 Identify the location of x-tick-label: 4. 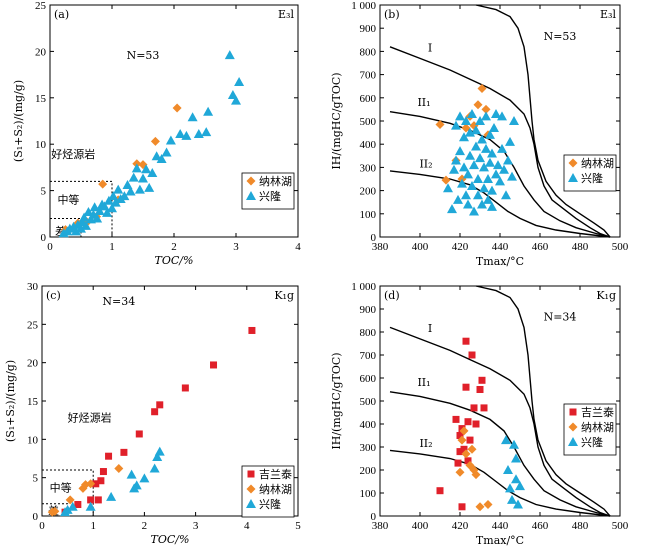
(247, 526).